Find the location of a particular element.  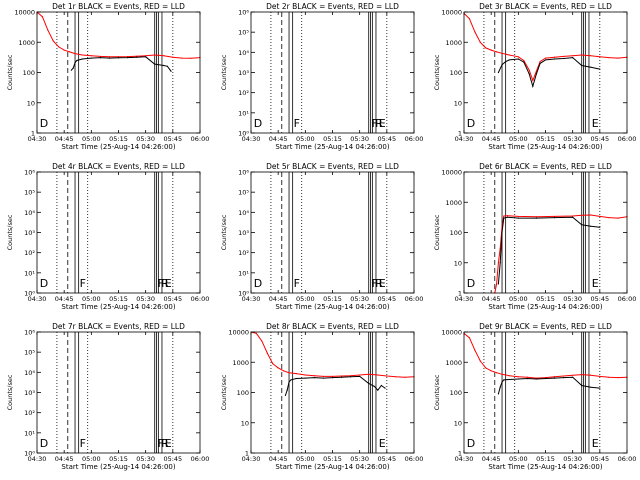

y-tick-label: 10⁶ is located at coordinates (29, 333).